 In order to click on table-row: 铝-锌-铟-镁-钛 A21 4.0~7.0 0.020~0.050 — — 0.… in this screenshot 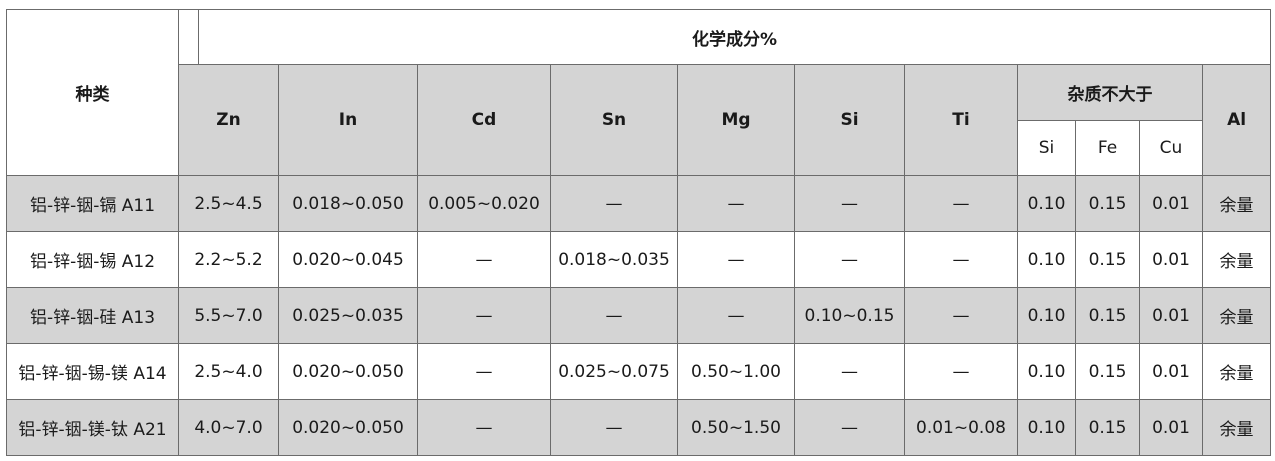, I will do `click(639, 427)`.